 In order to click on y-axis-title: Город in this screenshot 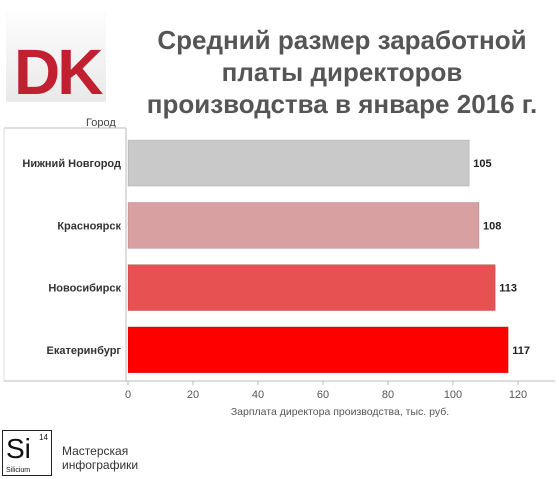, I will do `click(101, 123)`.